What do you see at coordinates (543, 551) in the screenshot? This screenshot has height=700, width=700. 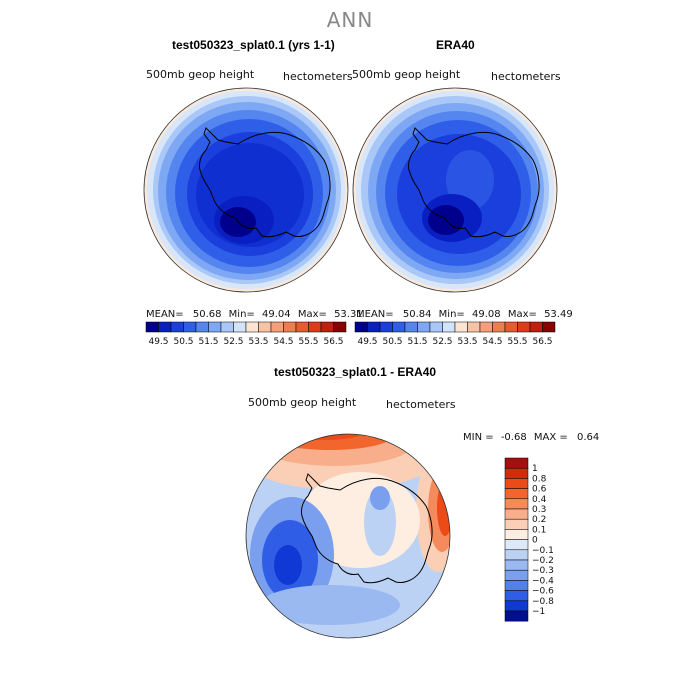 I see `colorbar-diff-label-8: −0.1` at bounding box center [543, 551].